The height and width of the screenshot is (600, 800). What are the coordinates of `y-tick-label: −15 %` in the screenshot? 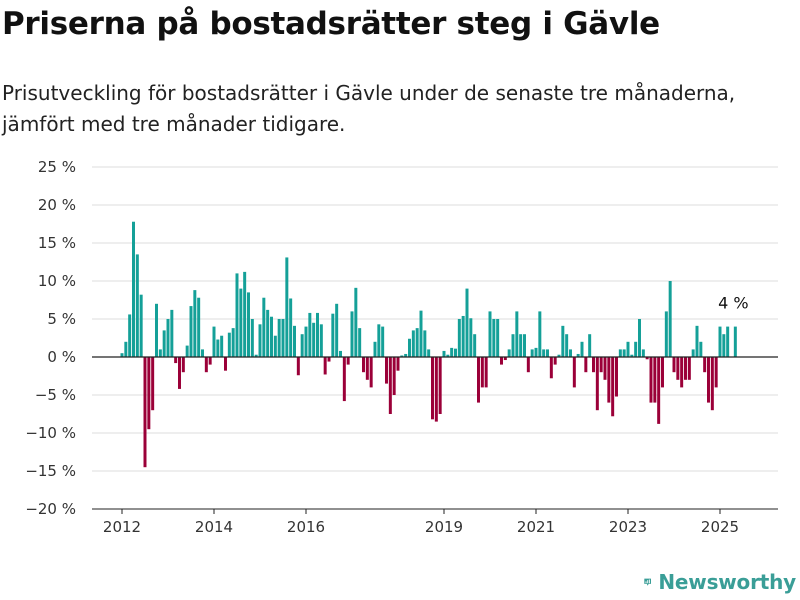 It's located at (50, 471).